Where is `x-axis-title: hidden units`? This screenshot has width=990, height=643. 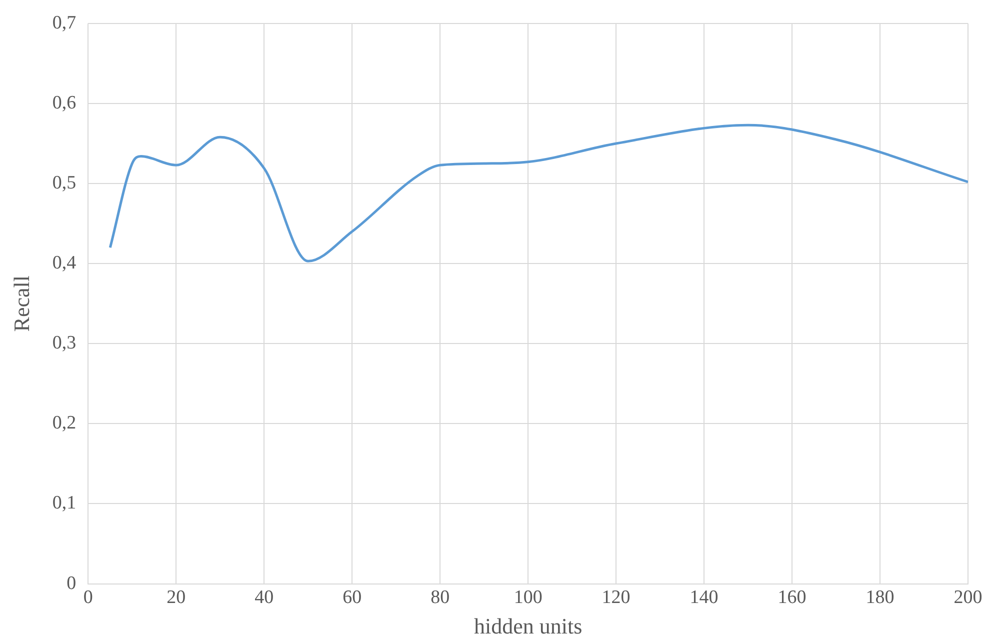
x-axis-title: hidden units is located at coordinates (528, 626).